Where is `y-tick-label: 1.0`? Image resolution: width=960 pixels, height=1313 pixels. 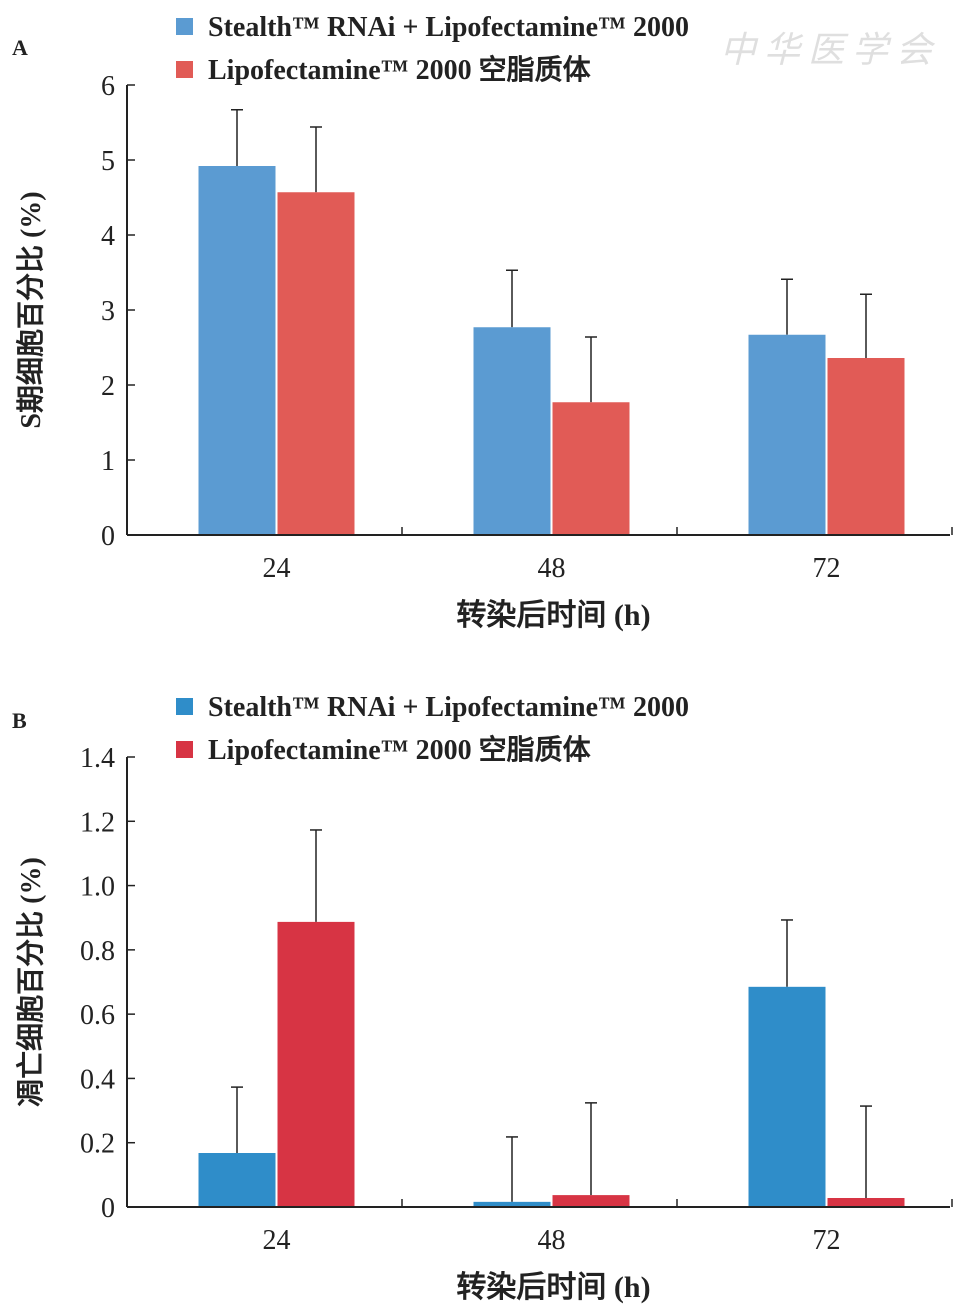 y-tick-label: 1.0 is located at coordinates (97, 887).